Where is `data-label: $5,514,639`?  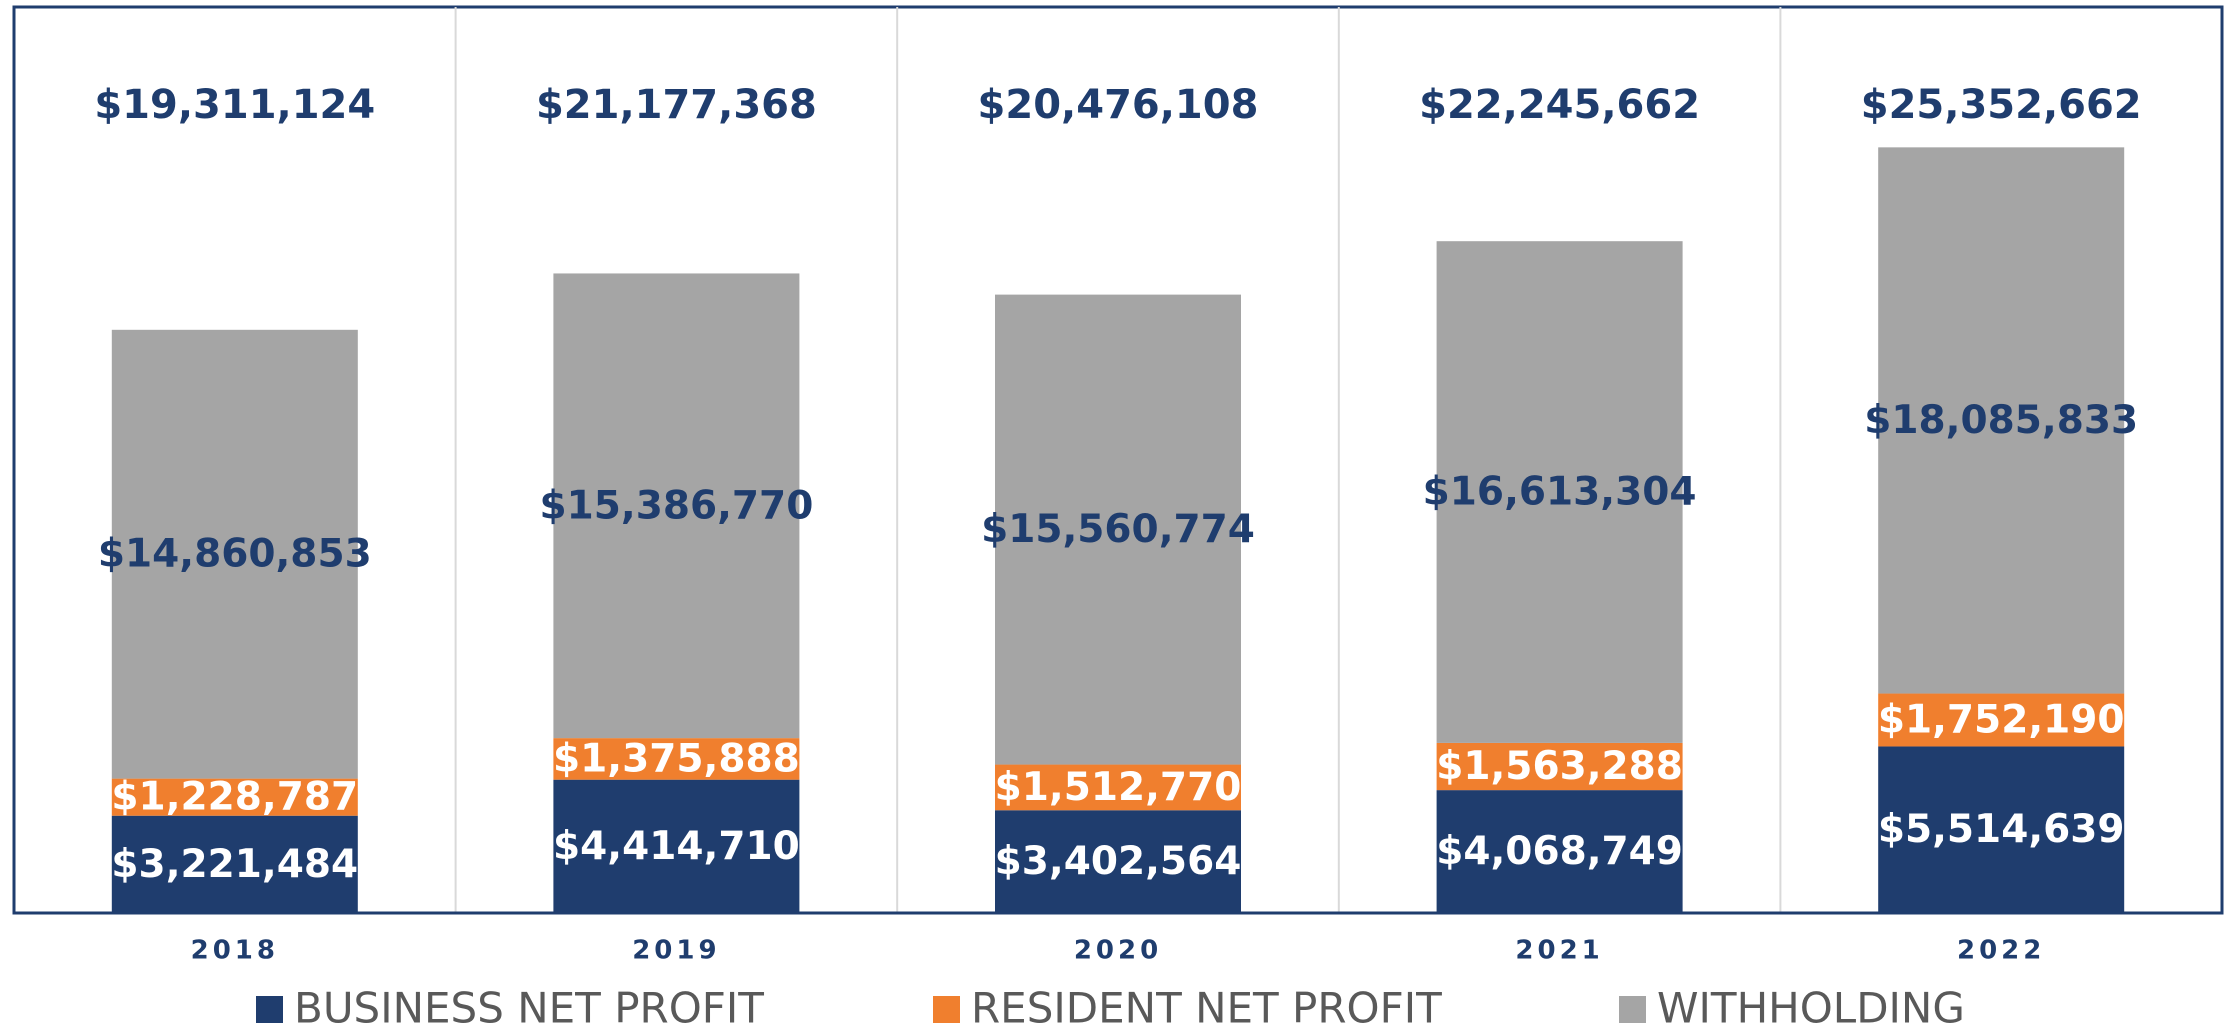 data-label: $5,514,639 is located at coordinates (2001, 829).